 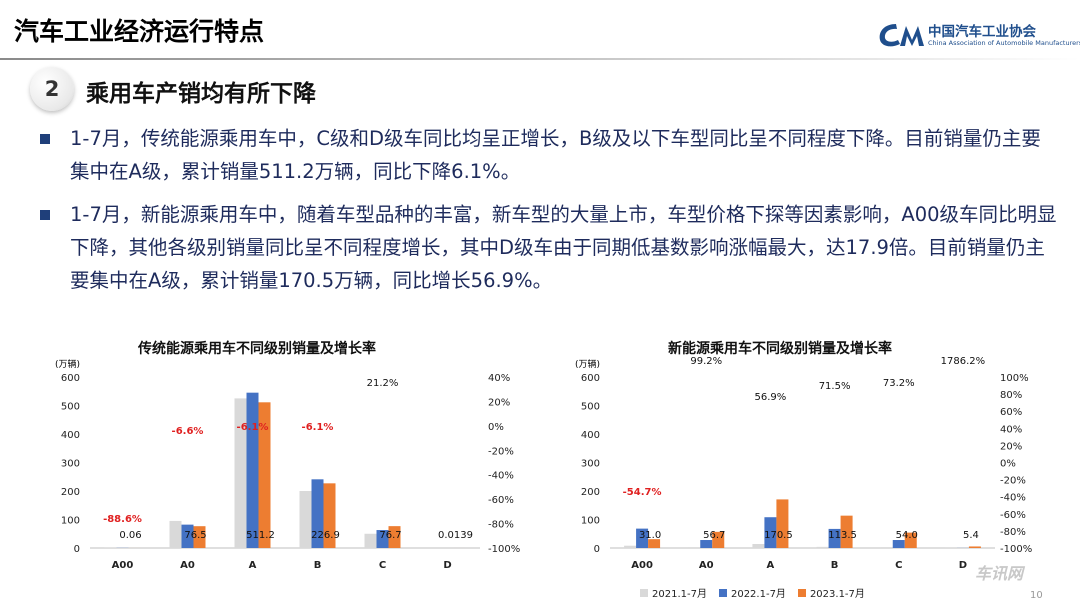 I want to click on data-label: 226.9, so click(x=325, y=535).